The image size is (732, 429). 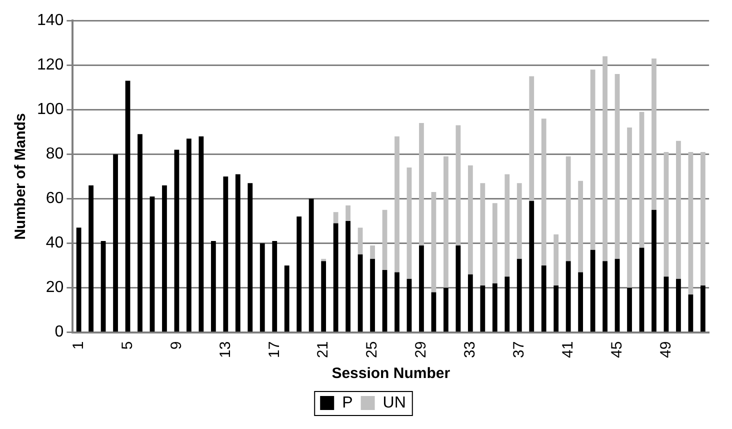 What do you see at coordinates (323, 349) in the screenshot?
I see `x-tick-label: 21` at bounding box center [323, 349].